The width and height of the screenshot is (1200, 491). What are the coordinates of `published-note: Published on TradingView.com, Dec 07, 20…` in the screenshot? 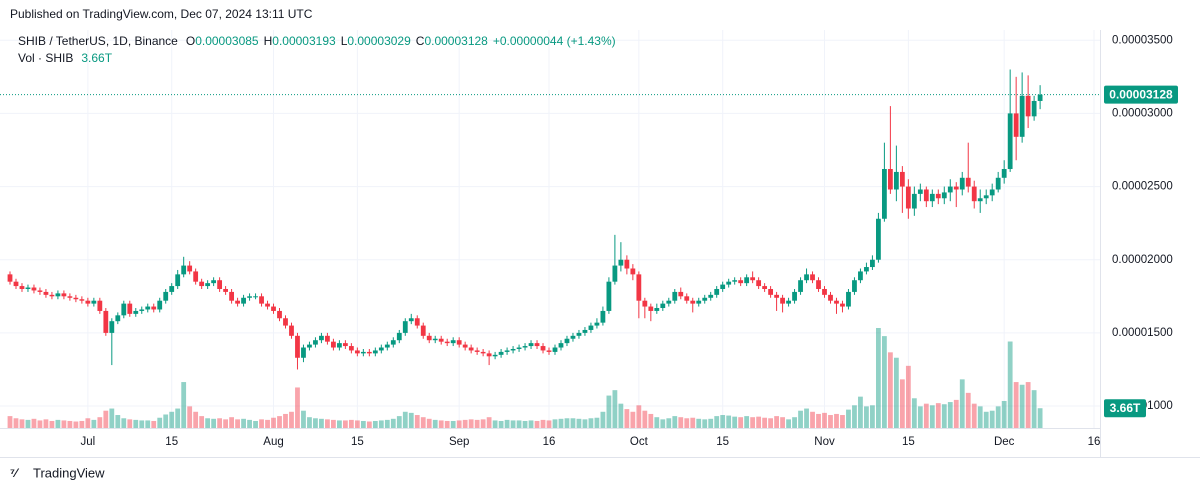 It's located at (161, 14).